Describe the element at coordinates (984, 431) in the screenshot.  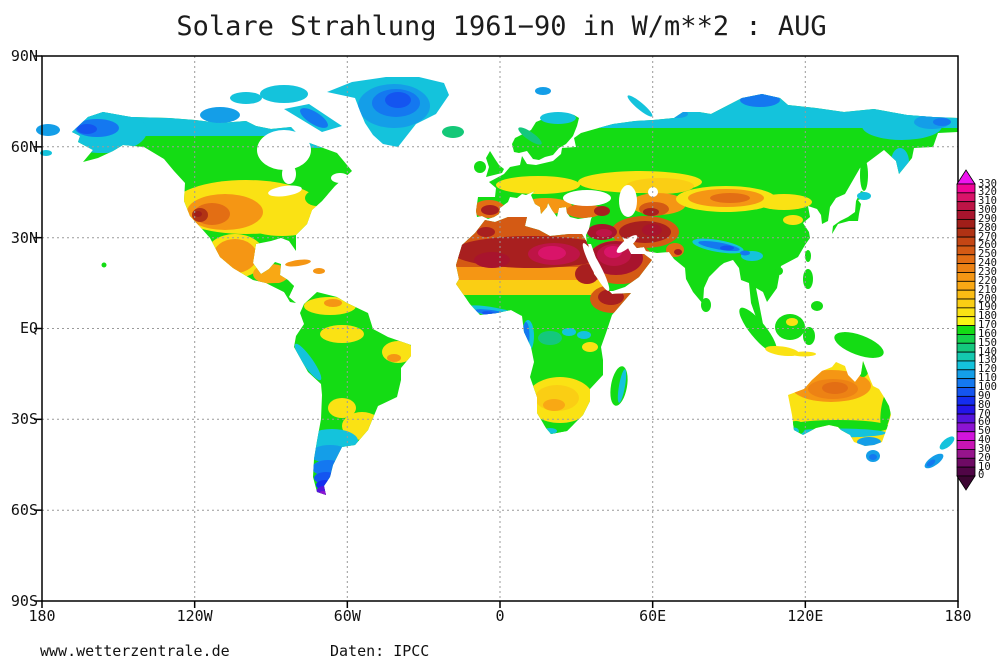
I see `colorbar-tick-label: 50` at that location.